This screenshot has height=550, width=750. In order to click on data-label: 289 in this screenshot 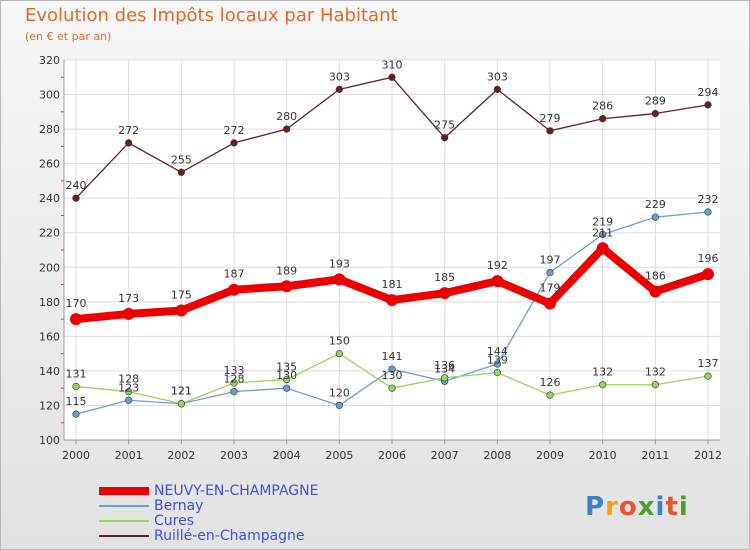, I will do `click(655, 101)`.